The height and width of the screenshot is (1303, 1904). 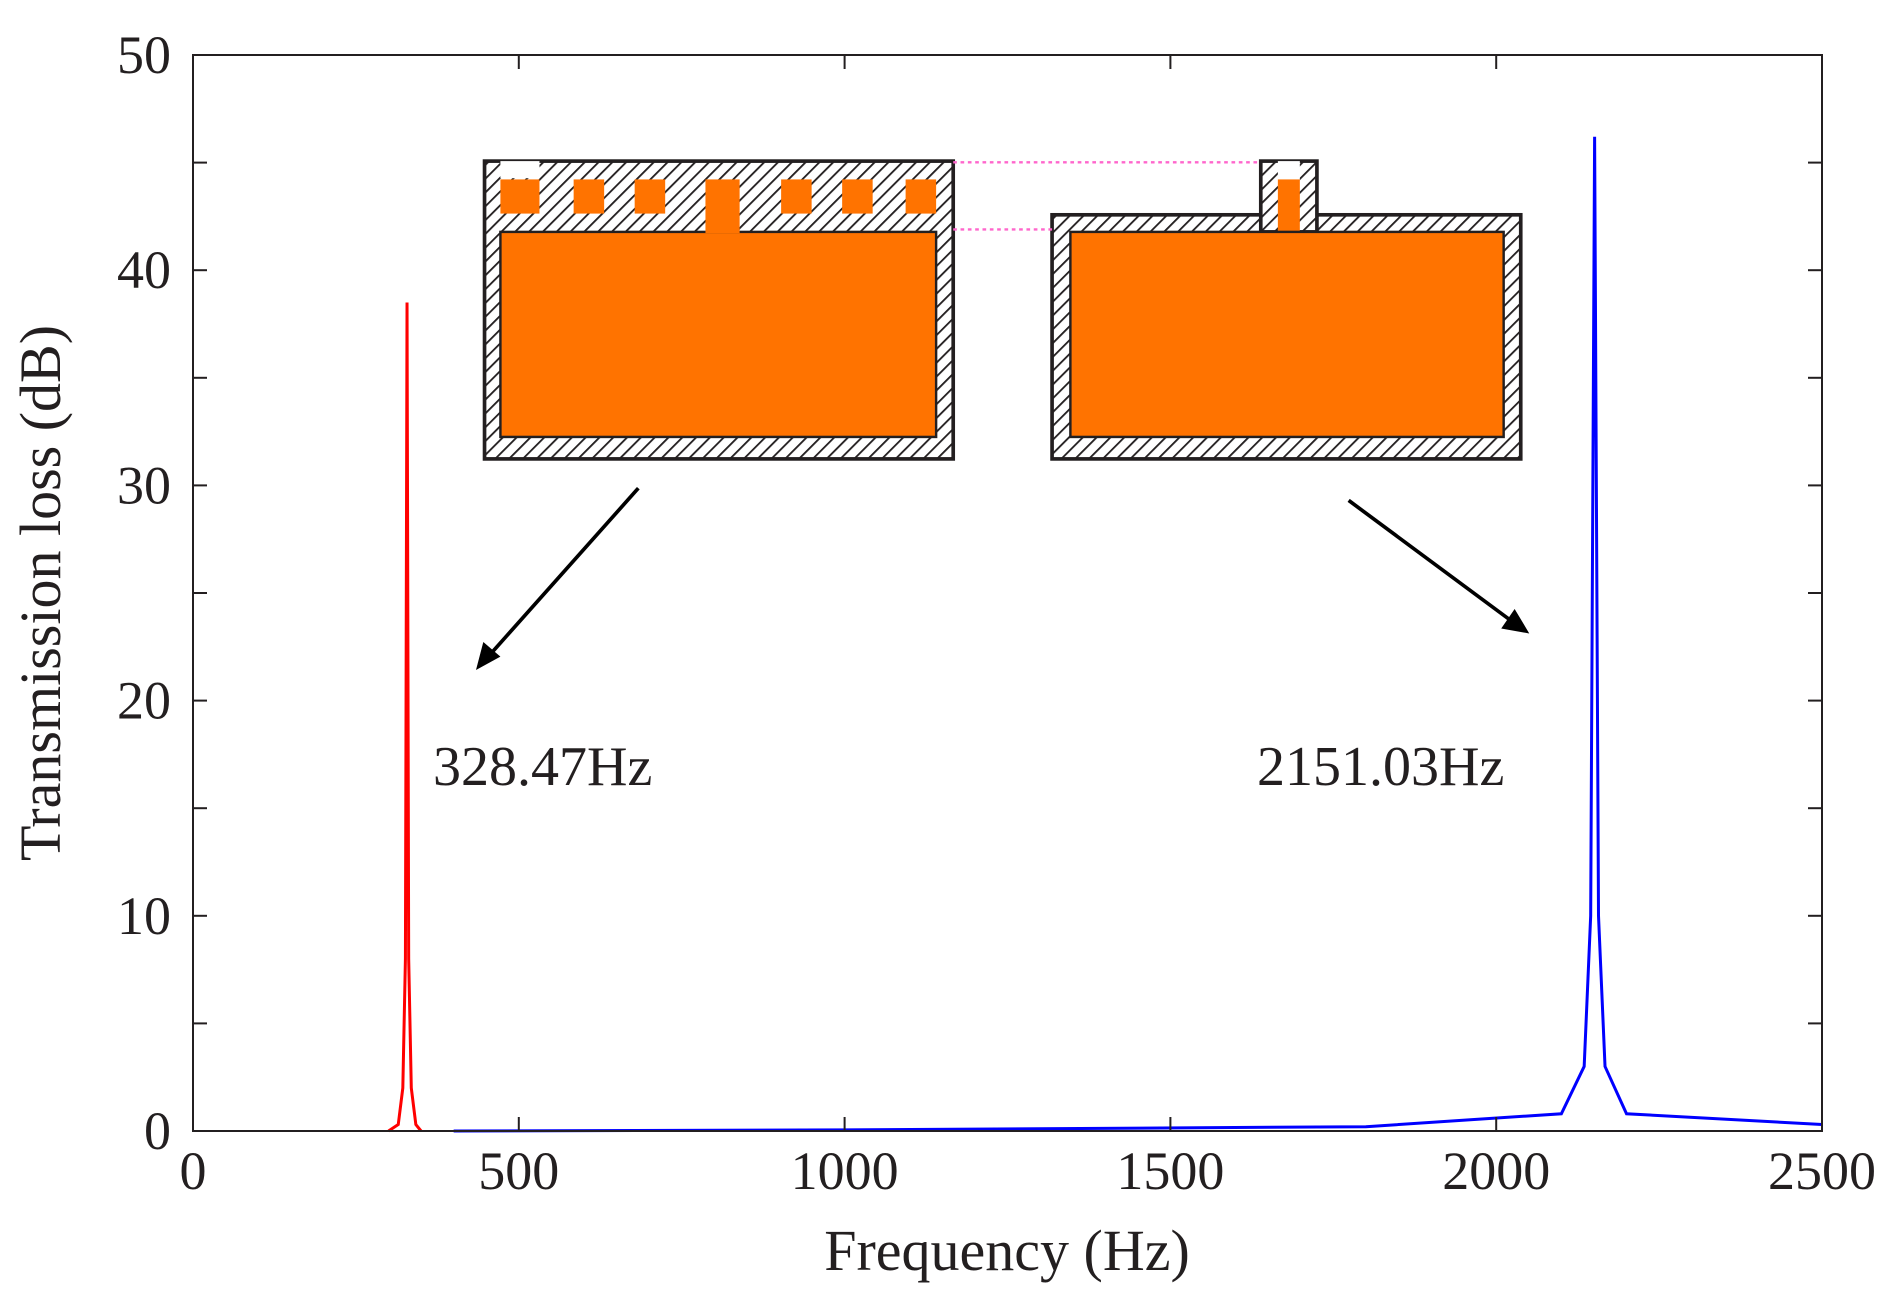 I want to click on y-tick-label: 0, so click(x=157, y=1131).